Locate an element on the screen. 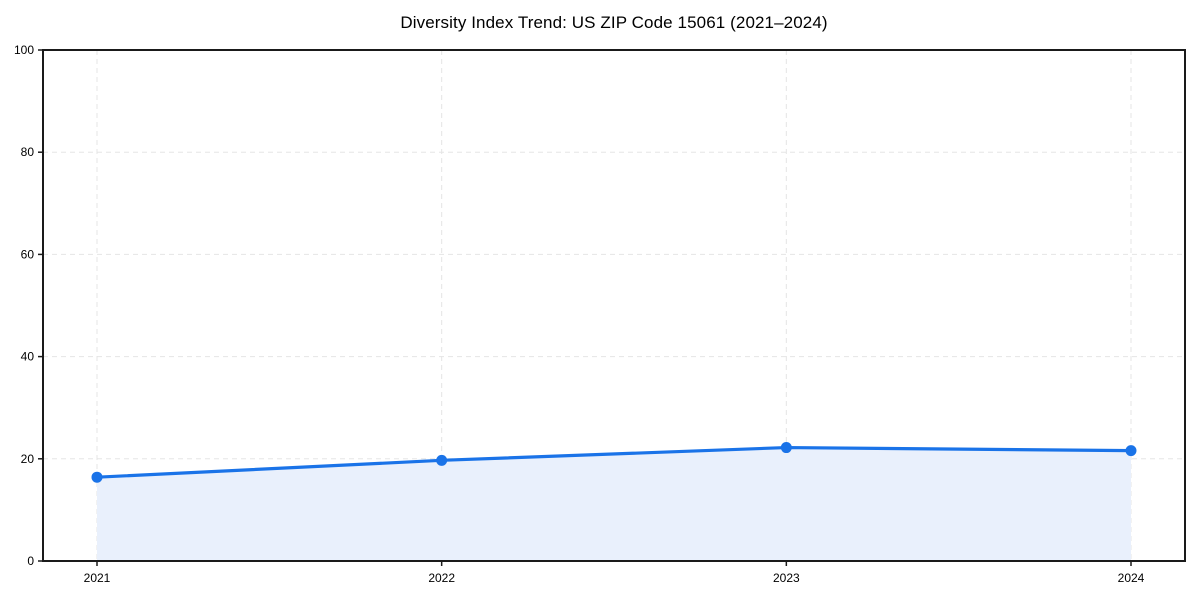 The image size is (1200, 600). x-tick-label: 2024 is located at coordinates (1131, 578).